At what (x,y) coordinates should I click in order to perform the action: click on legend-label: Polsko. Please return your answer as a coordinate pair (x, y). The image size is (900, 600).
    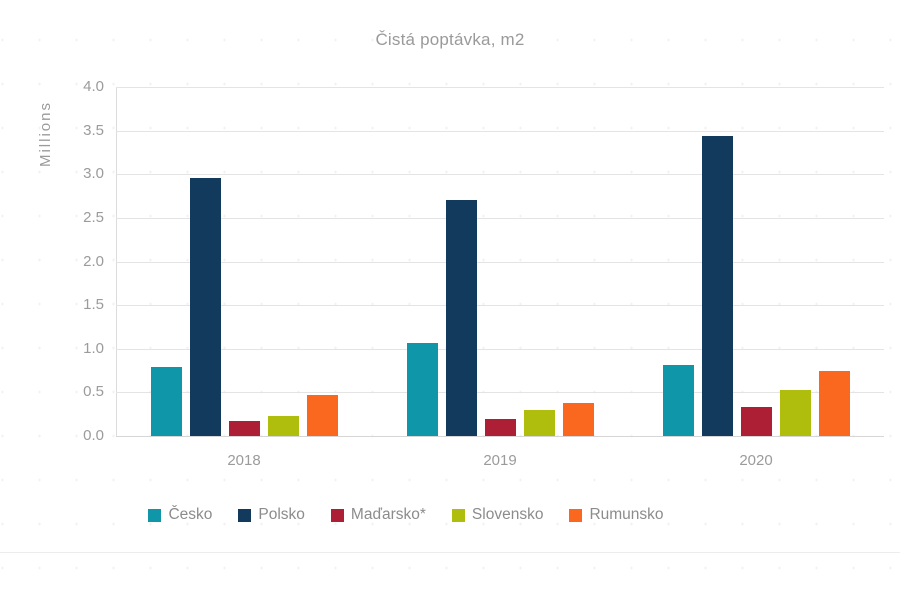
    Looking at the image, I should click on (281, 514).